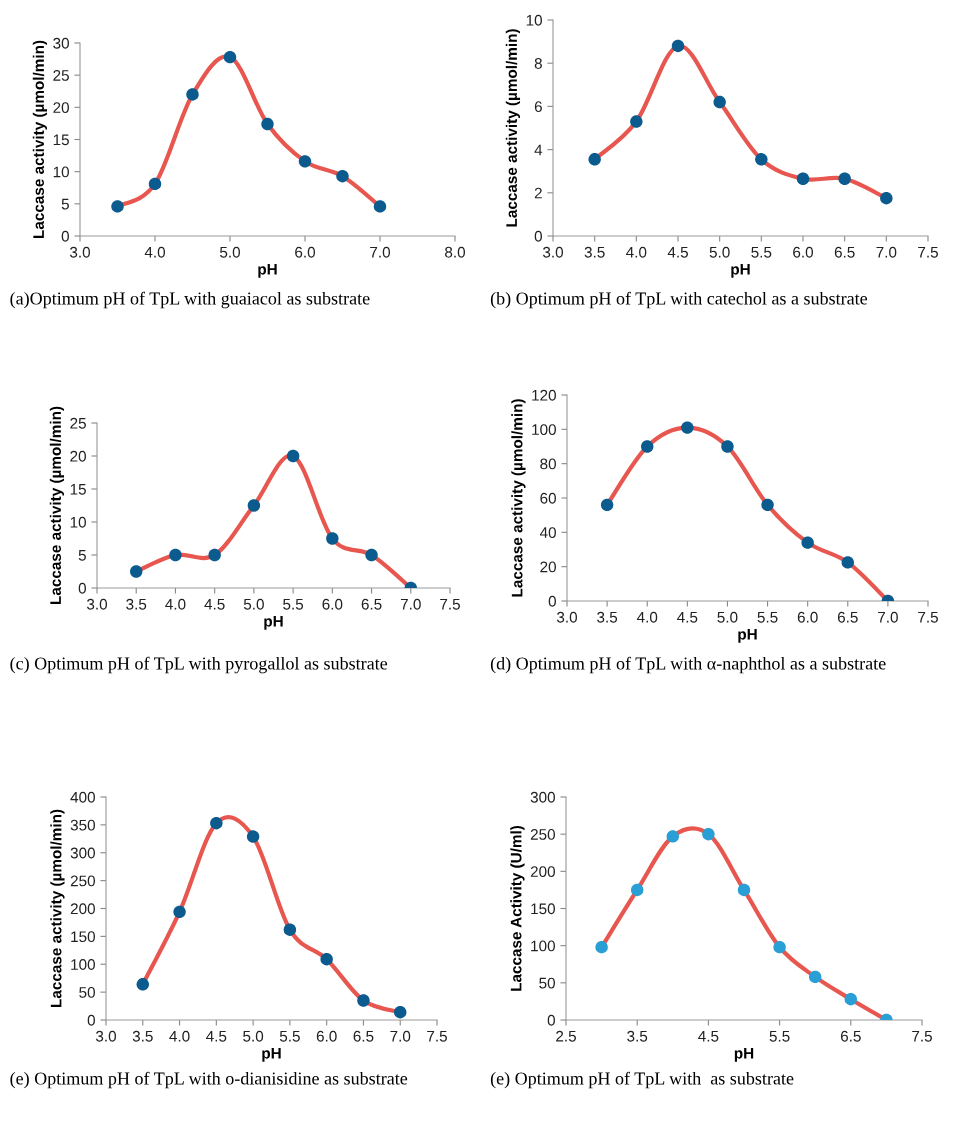  What do you see at coordinates (688, 665) in the screenshot?
I see `text: (d) Optimum pH of TpL with α-naphthol as a substrate` at bounding box center [688, 665].